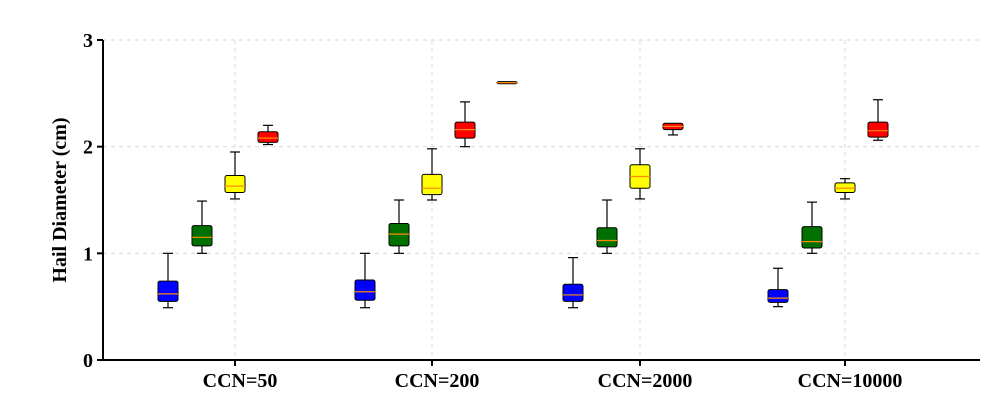  What do you see at coordinates (88, 41) in the screenshot?
I see `y-tick-label-3: 3` at bounding box center [88, 41].